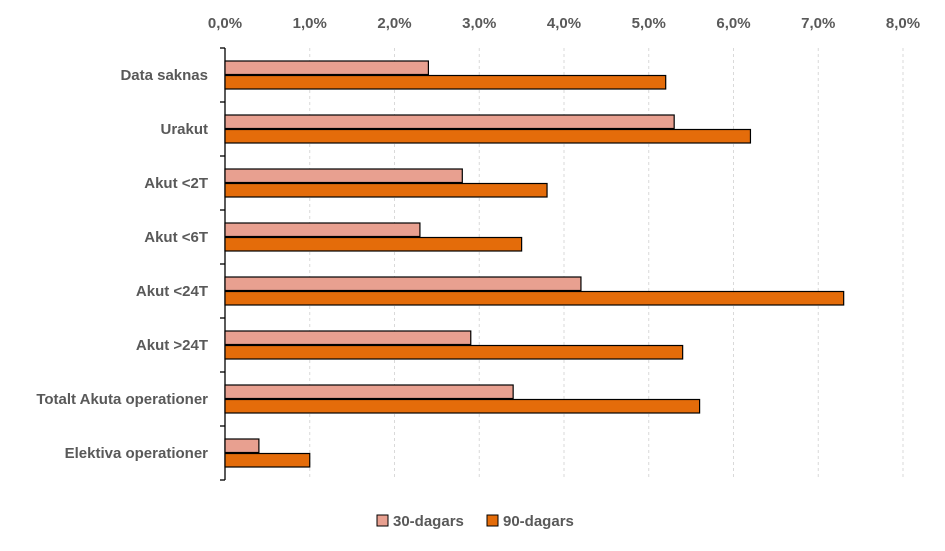 The image size is (945, 551). What do you see at coordinates (122, 399) in the screenshot?
I see `category-label: Totalt Akuta operationer` at bounding box center [122, 399].